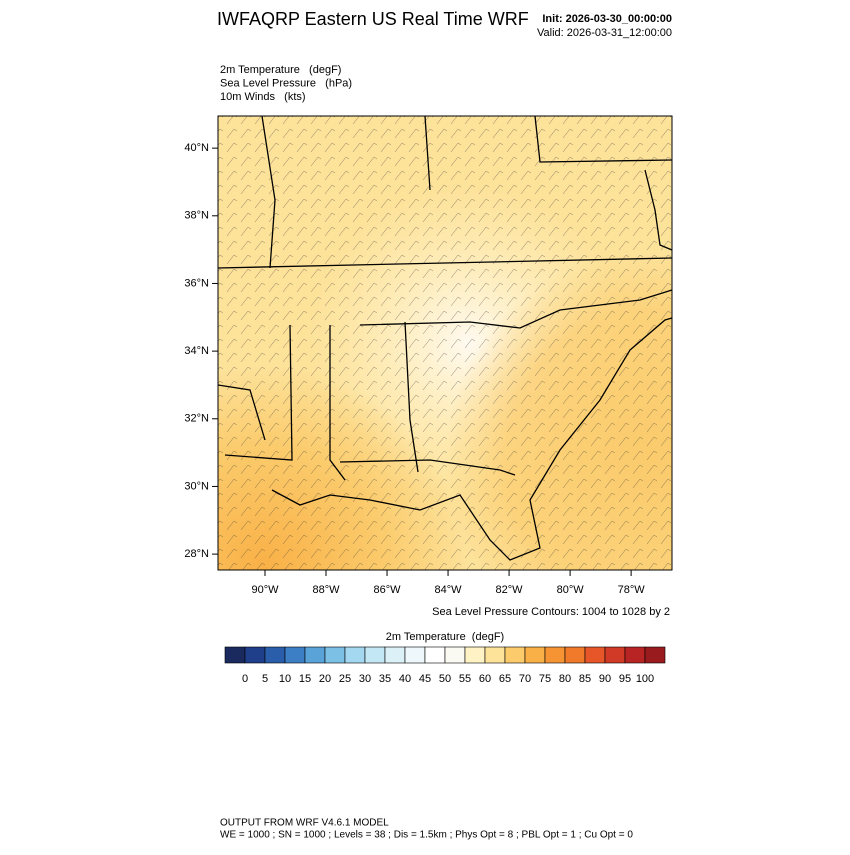 This screenshot has height=855, width=850. What do you see at coordinates (280, 70) in the screenshot?
I see `field-label: 2m Temperature (degF)` at bounding box center [280, 70].